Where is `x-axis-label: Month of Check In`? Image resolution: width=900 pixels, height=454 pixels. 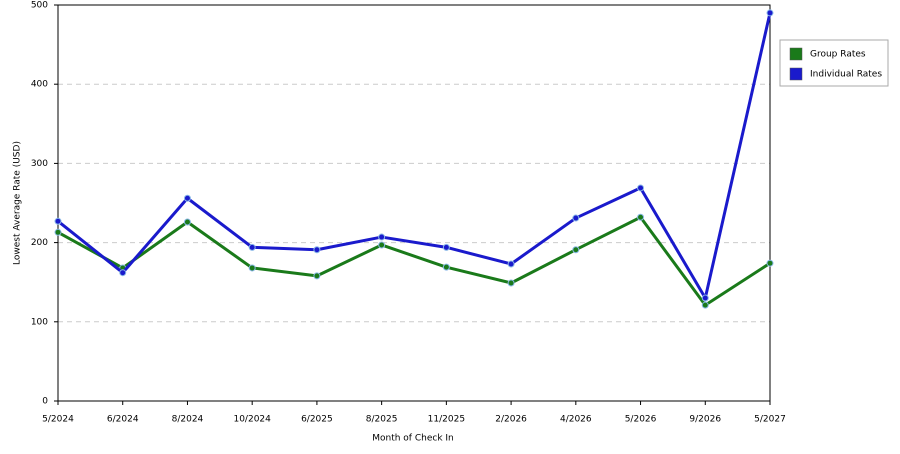 x-axis-label: Month of Check In is located at coordinates (413, 439).